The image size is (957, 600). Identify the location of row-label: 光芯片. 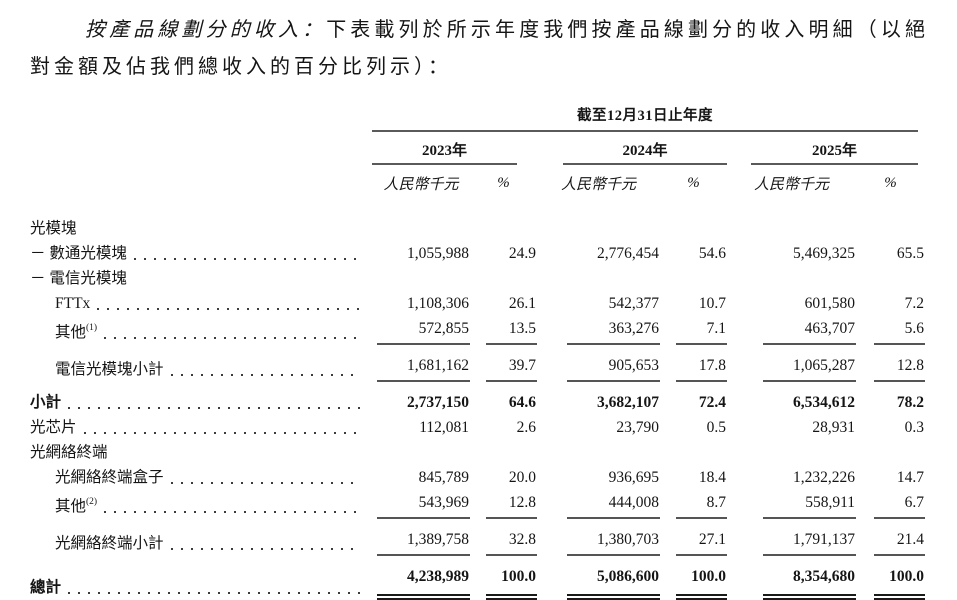
(53, 427).